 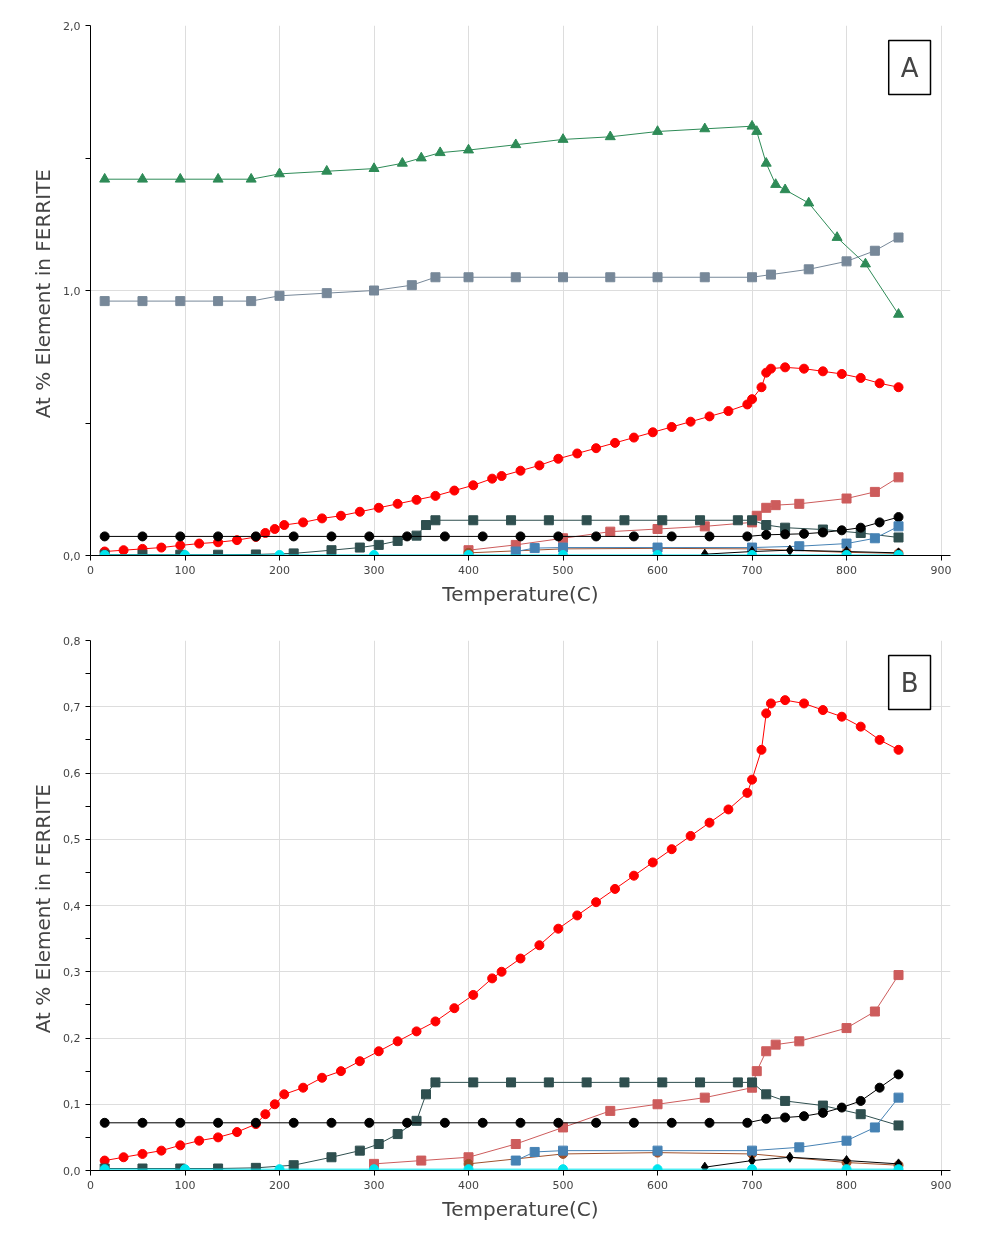 I want to click on y-tick-label: 0,3, so click(x=72, y=972).